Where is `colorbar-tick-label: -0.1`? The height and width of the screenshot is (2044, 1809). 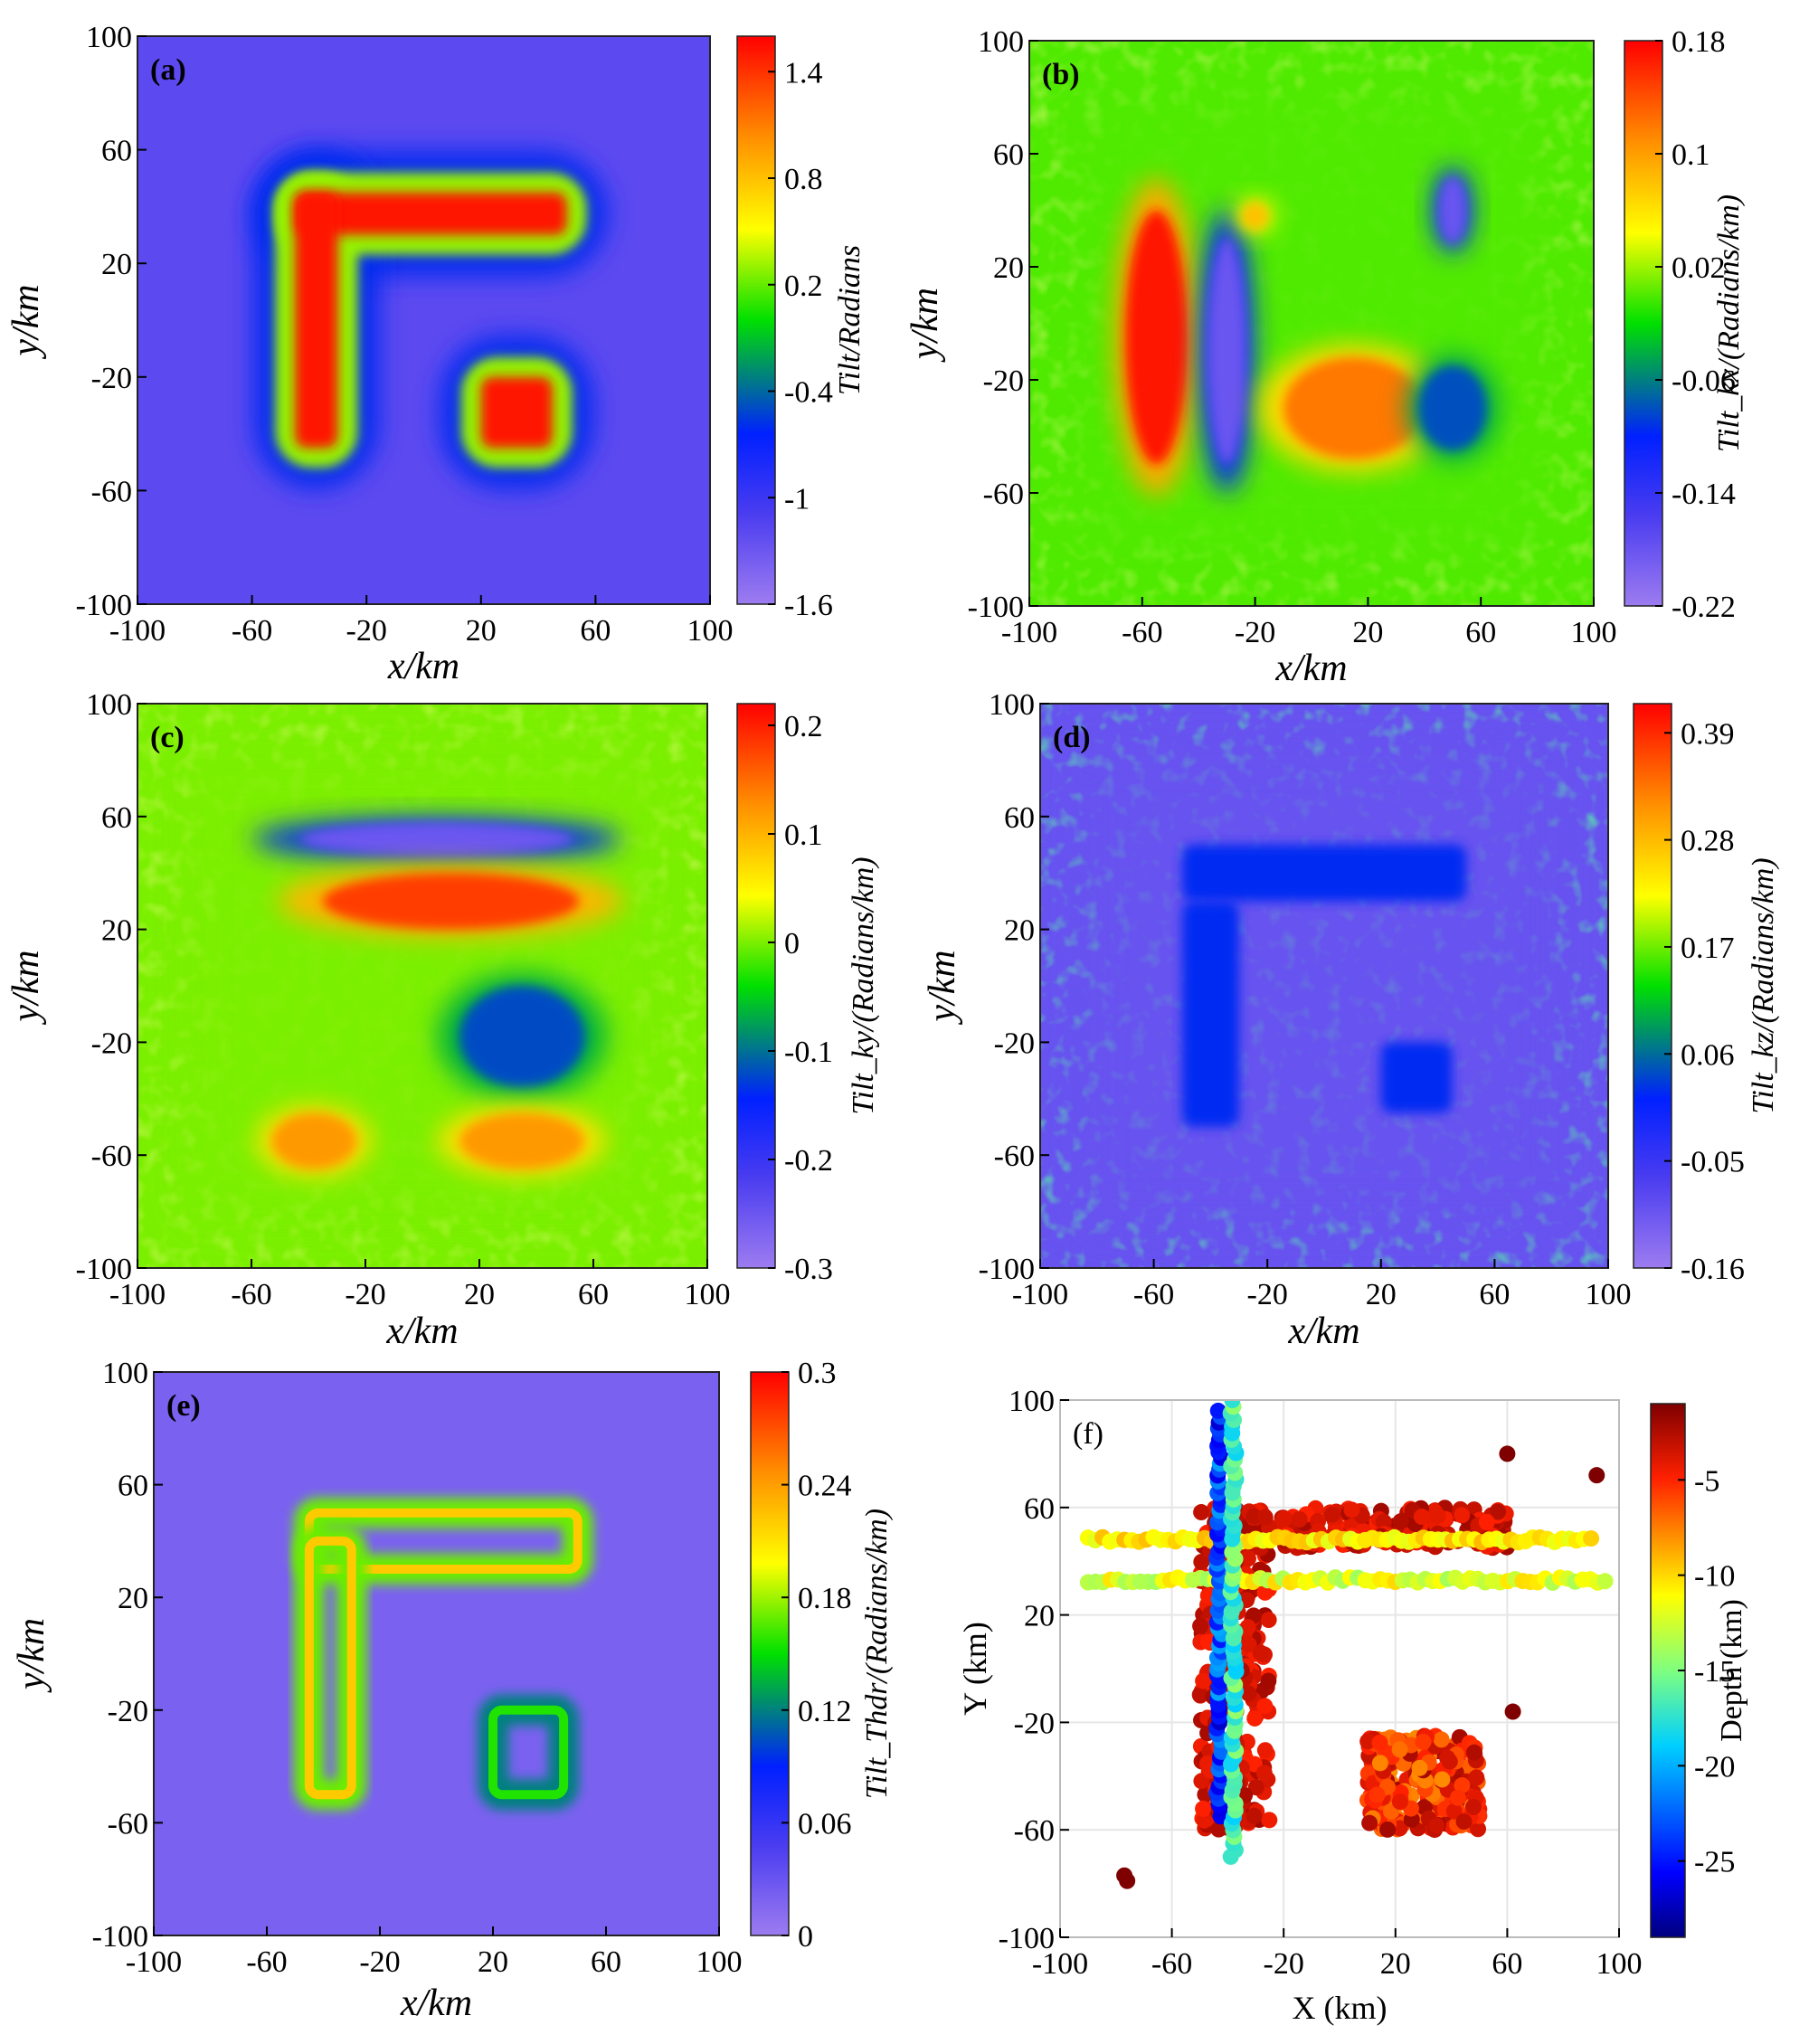
colorbar-tick-label: -0.1 is located at coordinates (808, 1053).